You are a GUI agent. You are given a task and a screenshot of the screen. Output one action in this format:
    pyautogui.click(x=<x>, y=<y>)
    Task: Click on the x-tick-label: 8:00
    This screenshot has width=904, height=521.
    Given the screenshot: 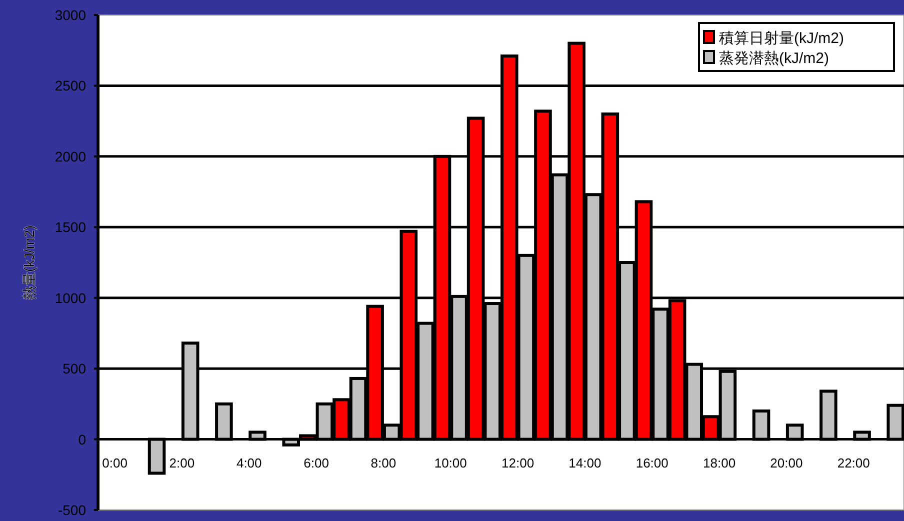 What is the action you would take?
    pyautogui.click(x=383, y=462)
    